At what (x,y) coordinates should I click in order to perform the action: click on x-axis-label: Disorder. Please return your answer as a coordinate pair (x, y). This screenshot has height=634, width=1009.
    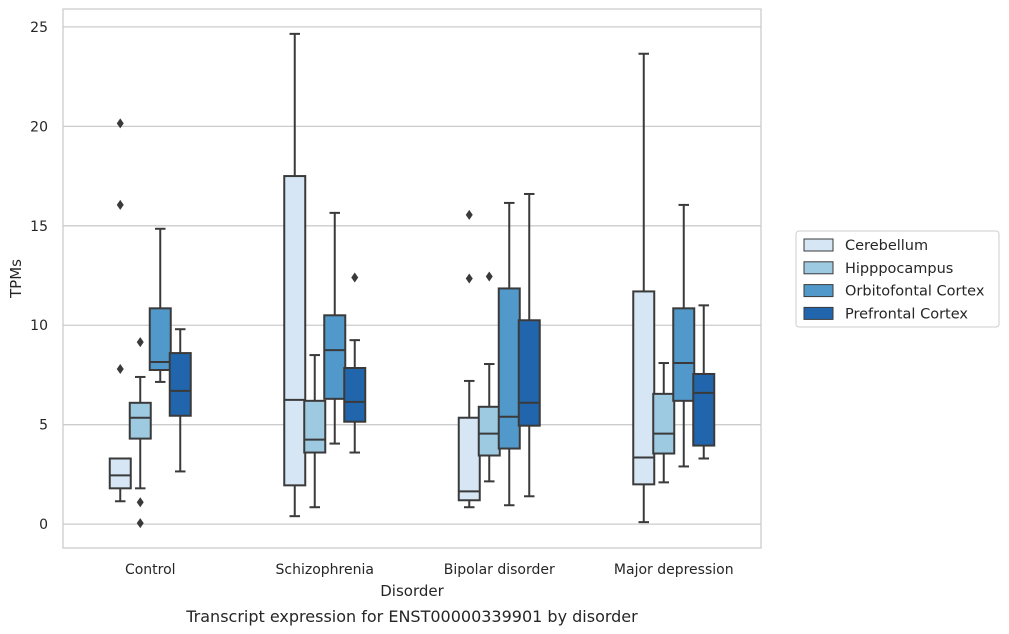
    Looking at the image, I should click on (412, 591).